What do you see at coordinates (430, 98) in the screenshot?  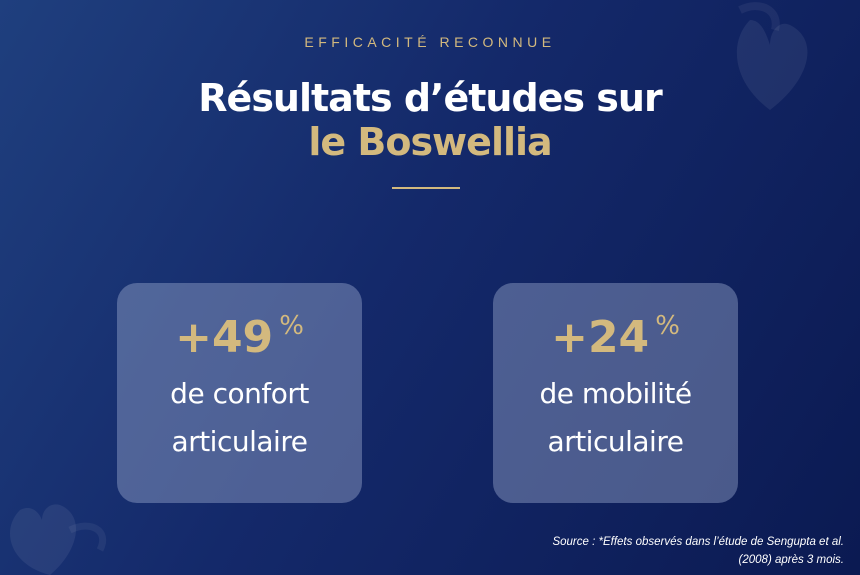 I see `title: Résultats d’études sur` at bounding box center [430, 98].